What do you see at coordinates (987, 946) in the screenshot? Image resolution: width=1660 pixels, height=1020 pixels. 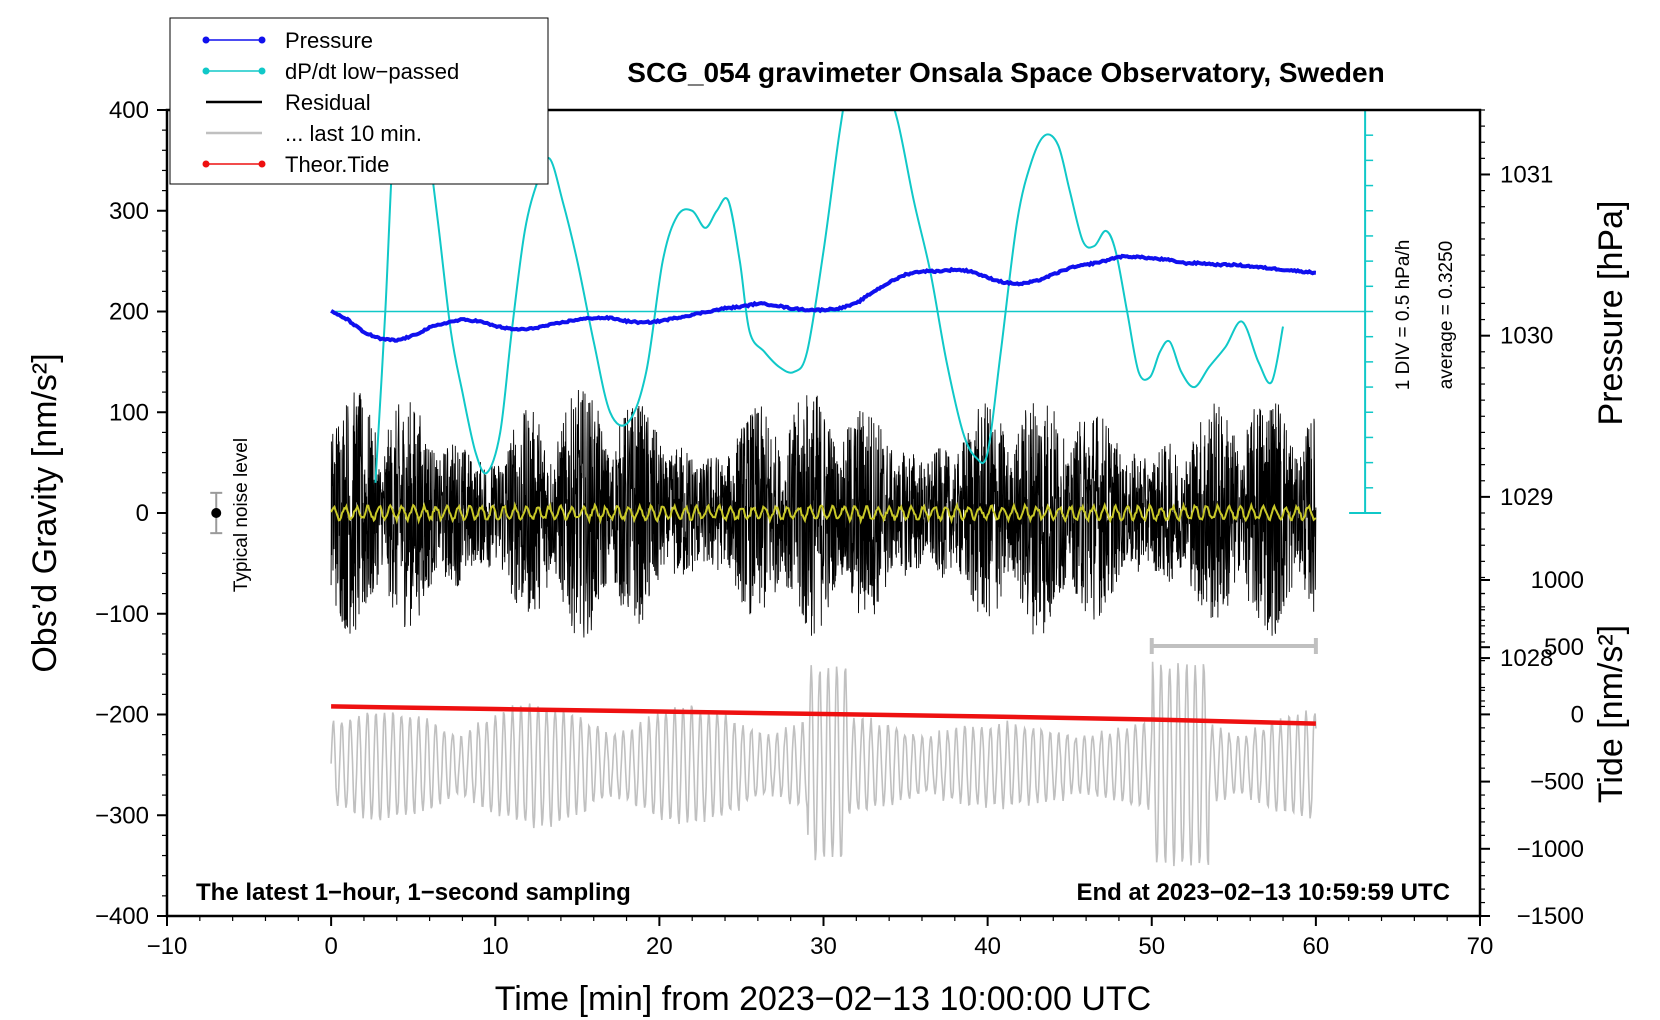 I see `x-tick-label: 40` at bounding box center [987, 946].